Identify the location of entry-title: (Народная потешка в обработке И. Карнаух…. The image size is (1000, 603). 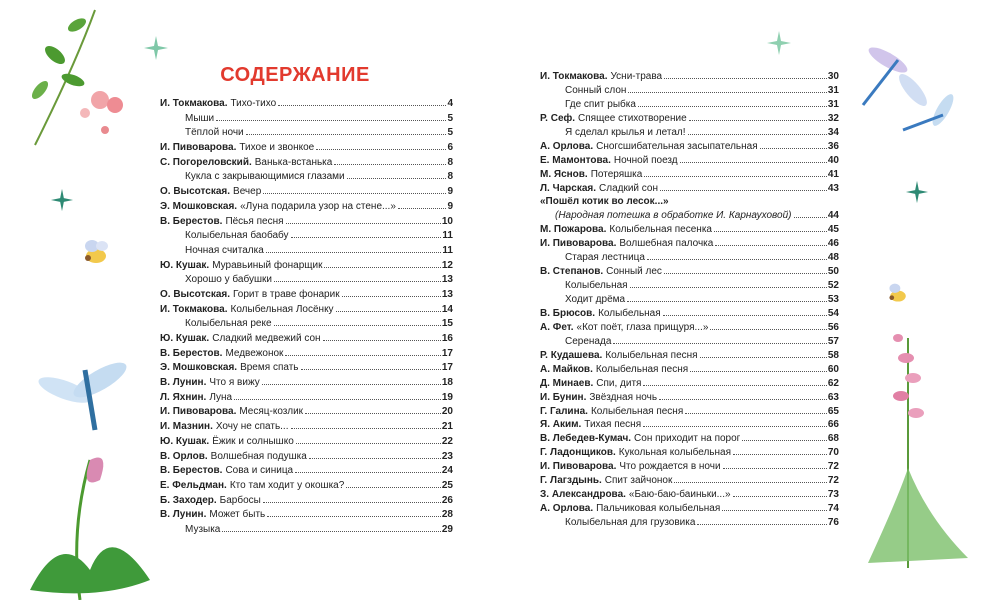
(673, 216).